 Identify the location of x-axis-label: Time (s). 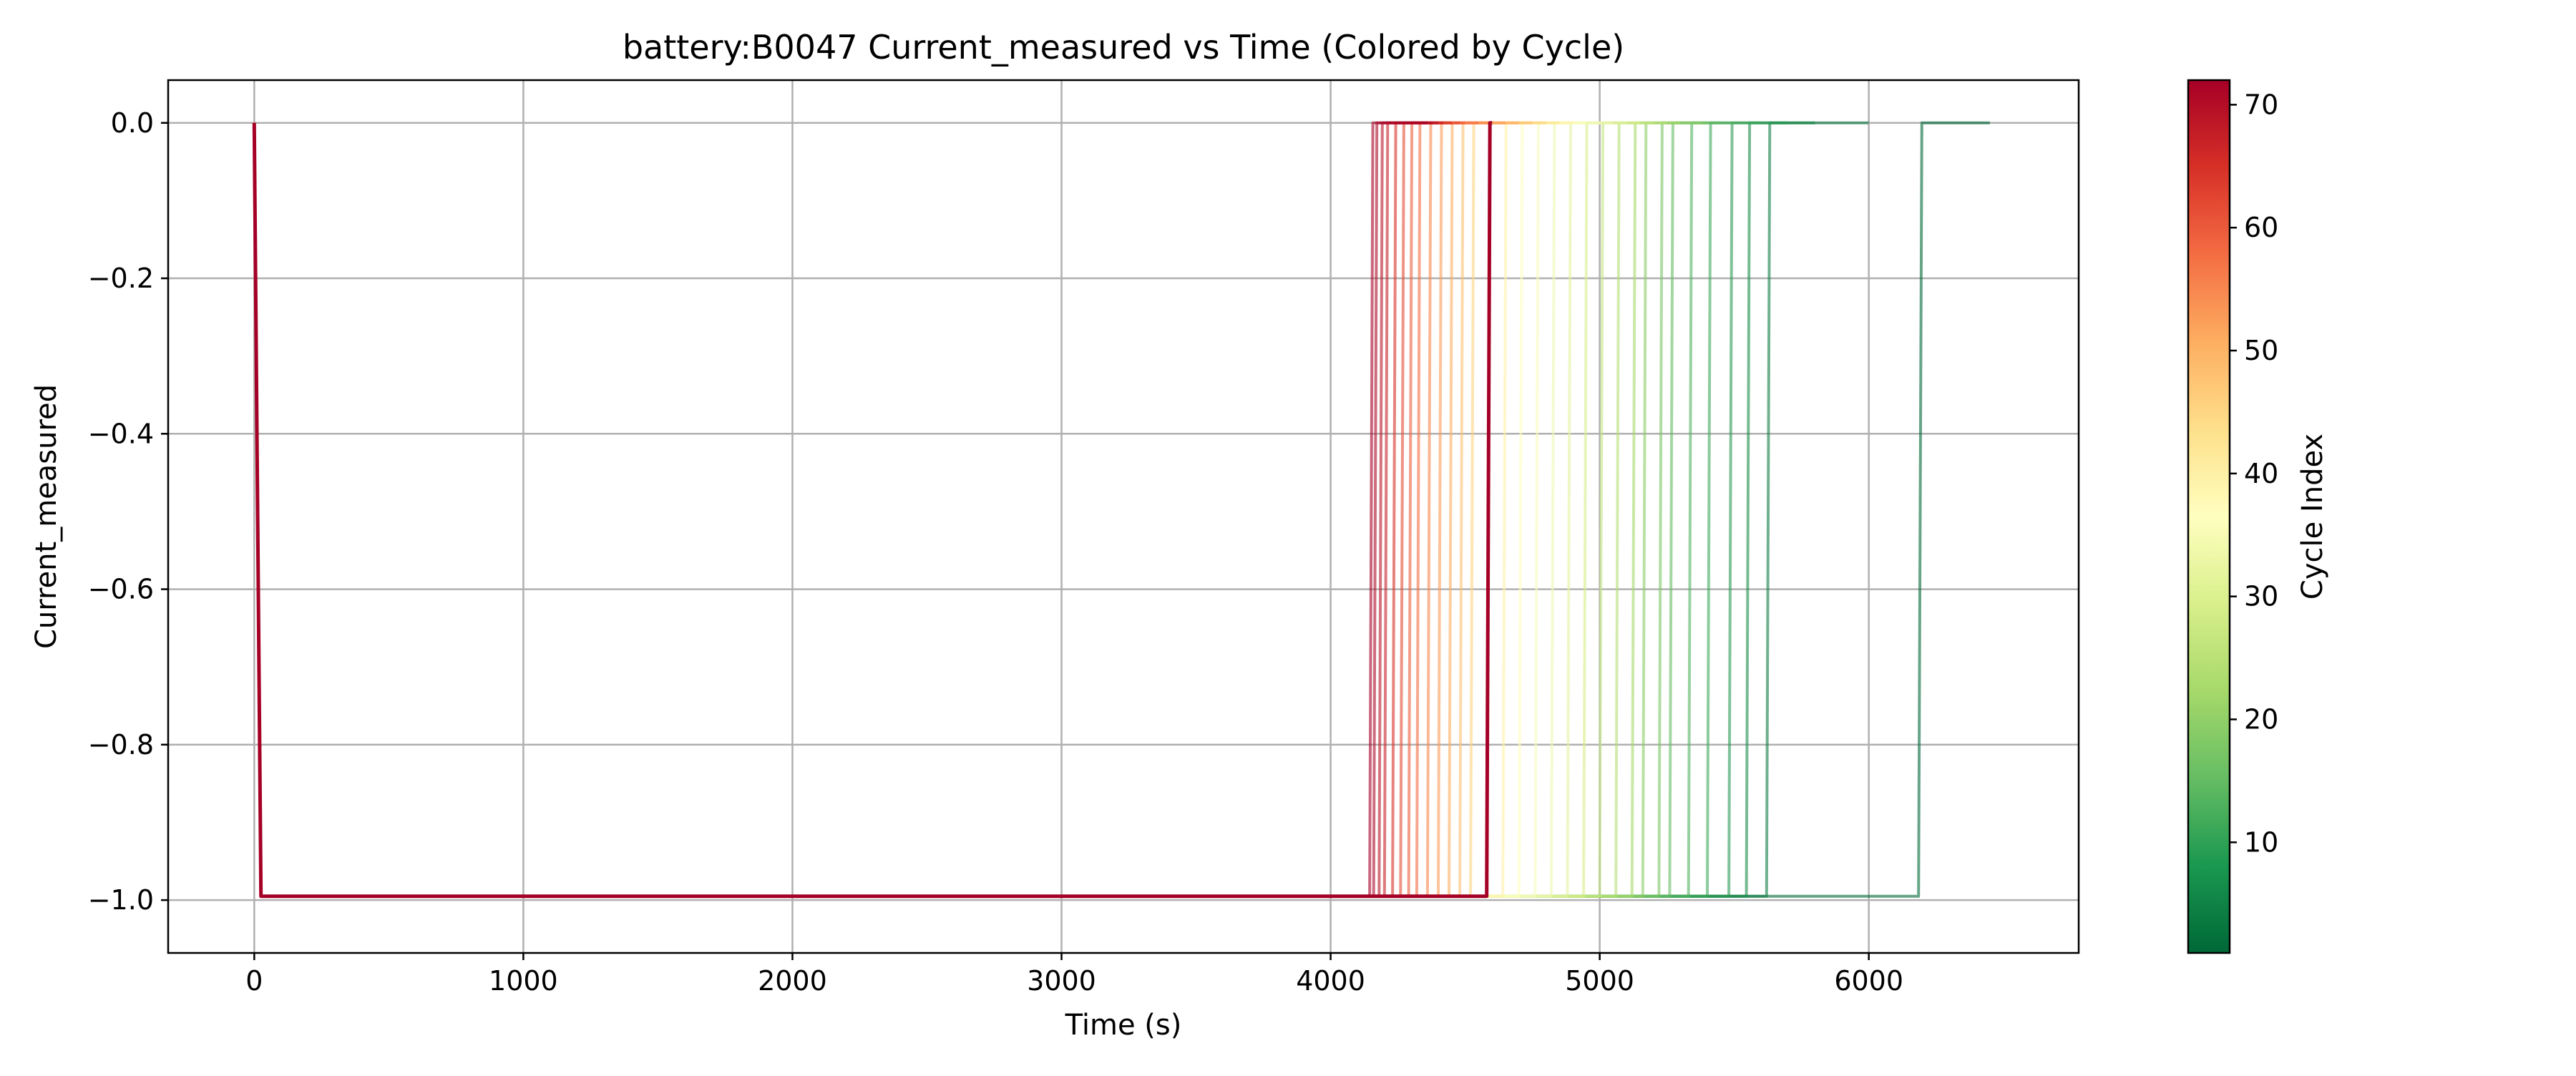
(1123, 1026).